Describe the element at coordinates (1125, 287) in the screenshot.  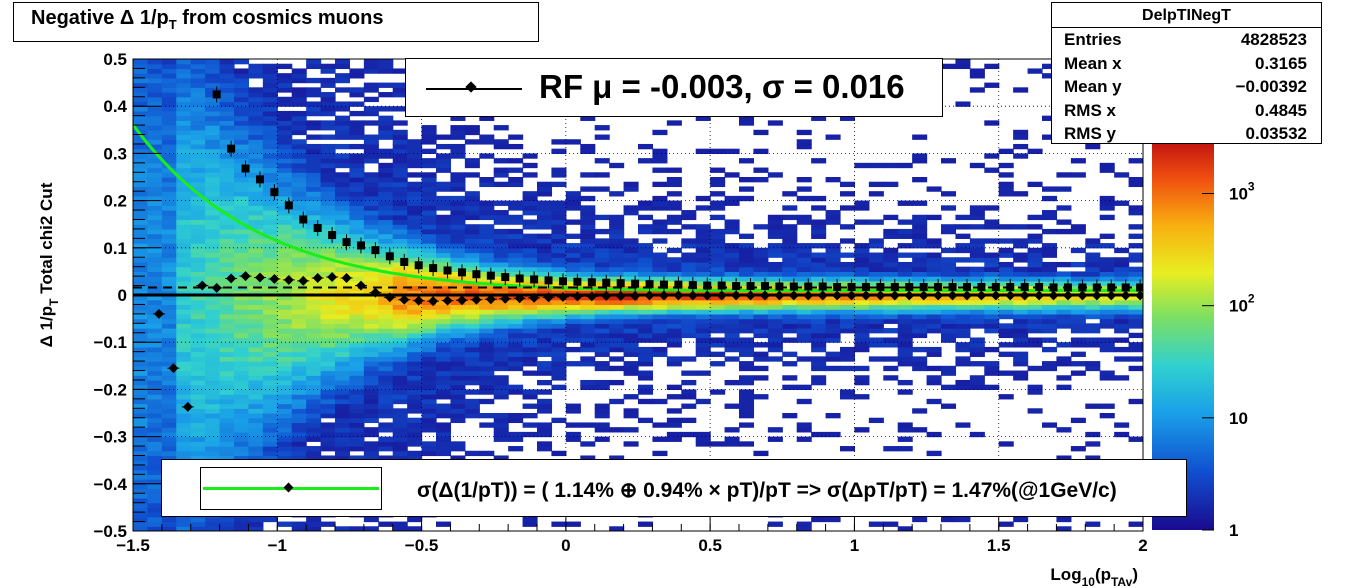
I see `sigma-marker` at that location.